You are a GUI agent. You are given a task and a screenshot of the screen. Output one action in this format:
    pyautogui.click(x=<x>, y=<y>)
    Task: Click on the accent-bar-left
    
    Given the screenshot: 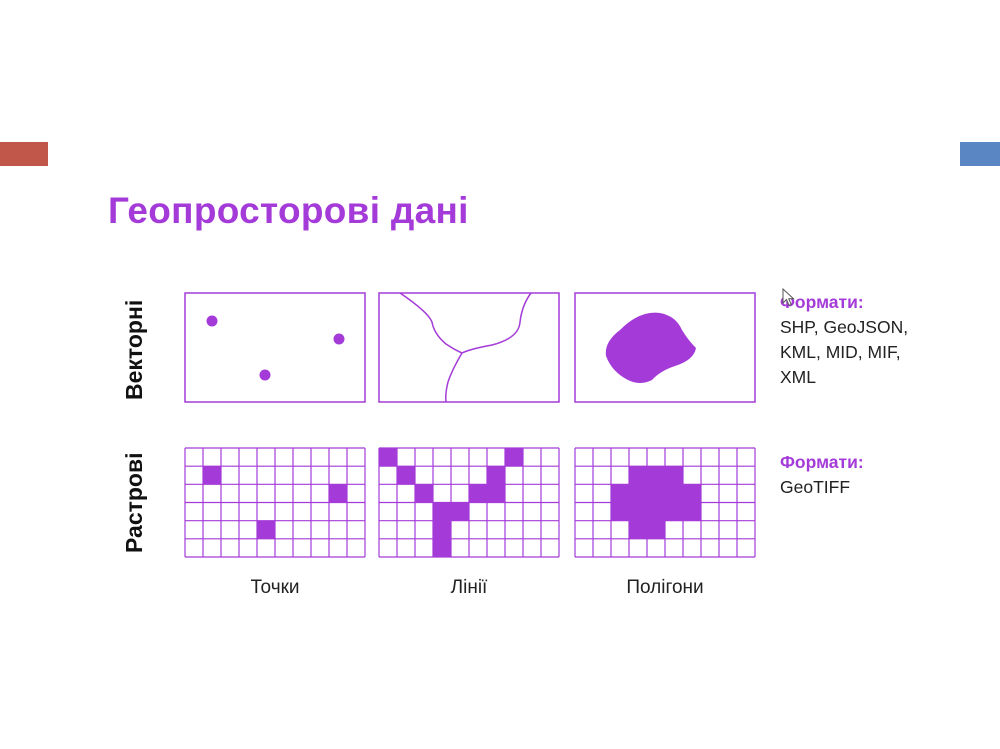 What is the action you would take?
    pyautogui.click(x=24, y=154)
    